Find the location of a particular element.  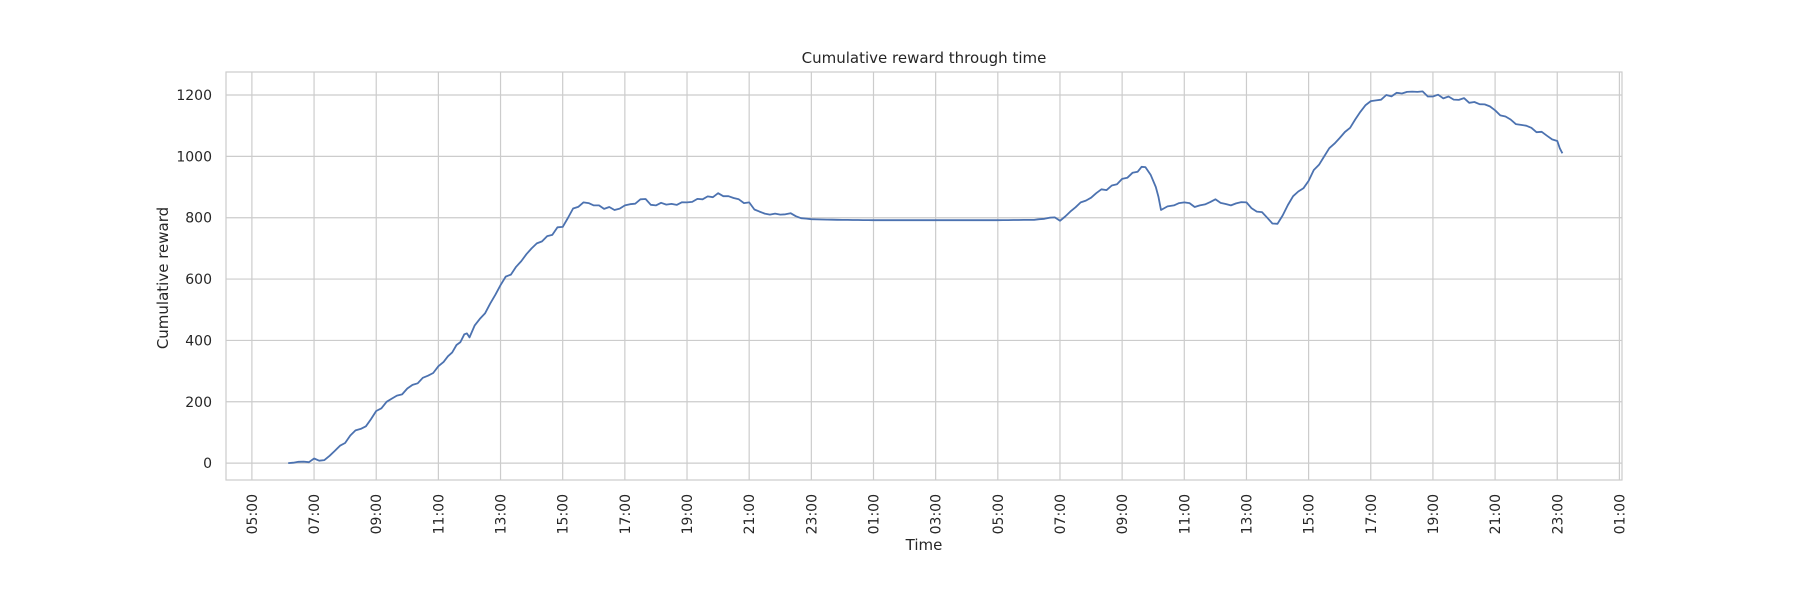

y-tick-label: 800 is located at coordinates (198, 219).